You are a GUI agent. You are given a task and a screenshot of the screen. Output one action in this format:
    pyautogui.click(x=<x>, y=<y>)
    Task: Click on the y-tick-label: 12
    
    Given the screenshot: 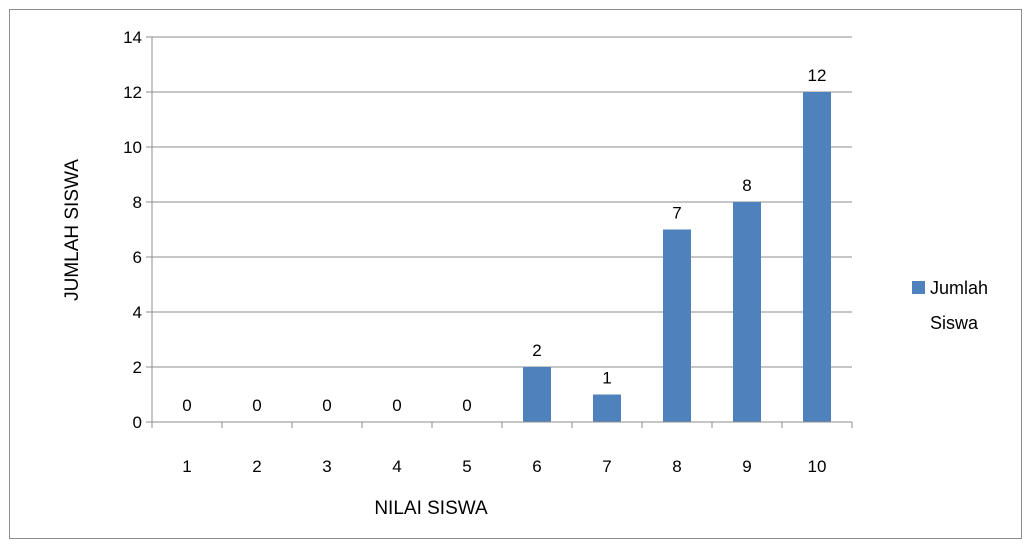 What is the action you would take?
    pyautogui.click(x=132, y=92)
    